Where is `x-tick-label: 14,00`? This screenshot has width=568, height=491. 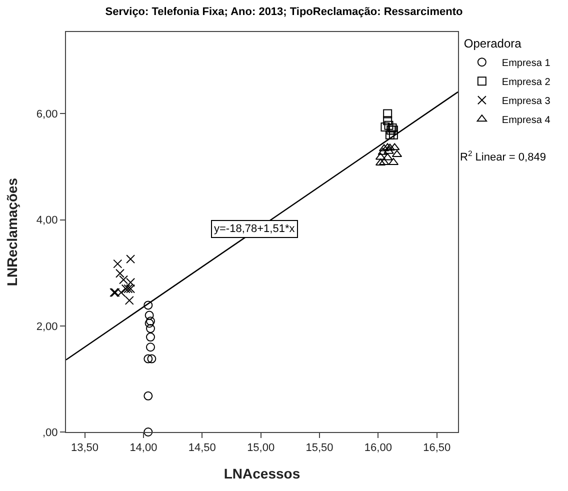
x-tick-label: 14,00 is located at coordinates (144, 448).